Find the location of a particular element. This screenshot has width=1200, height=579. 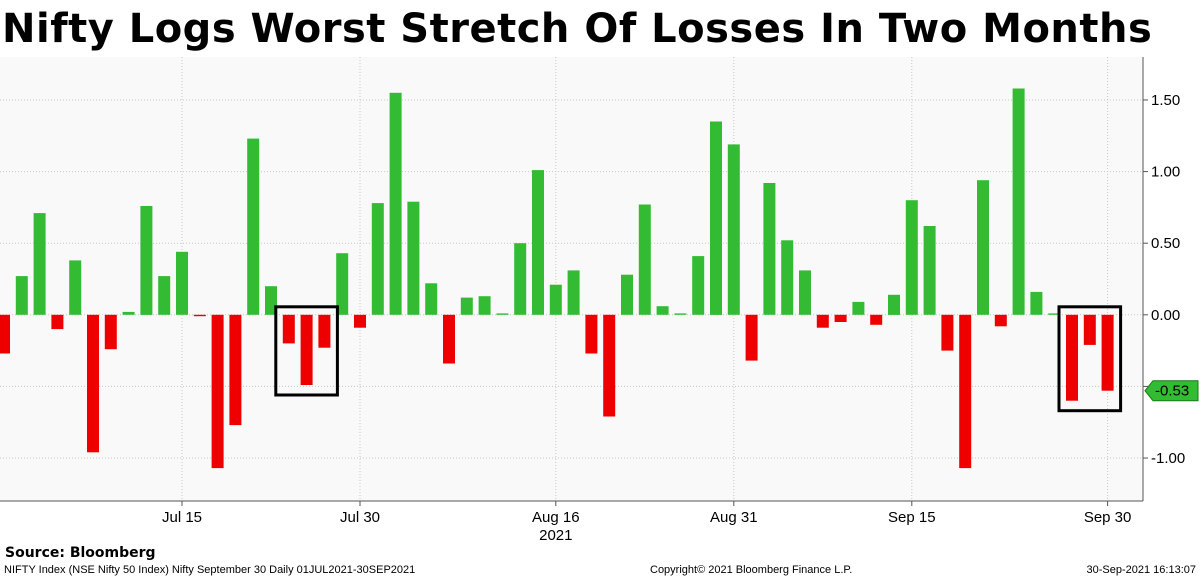

x-tick-label: Jul 15 is located at coordinates (182, 517).